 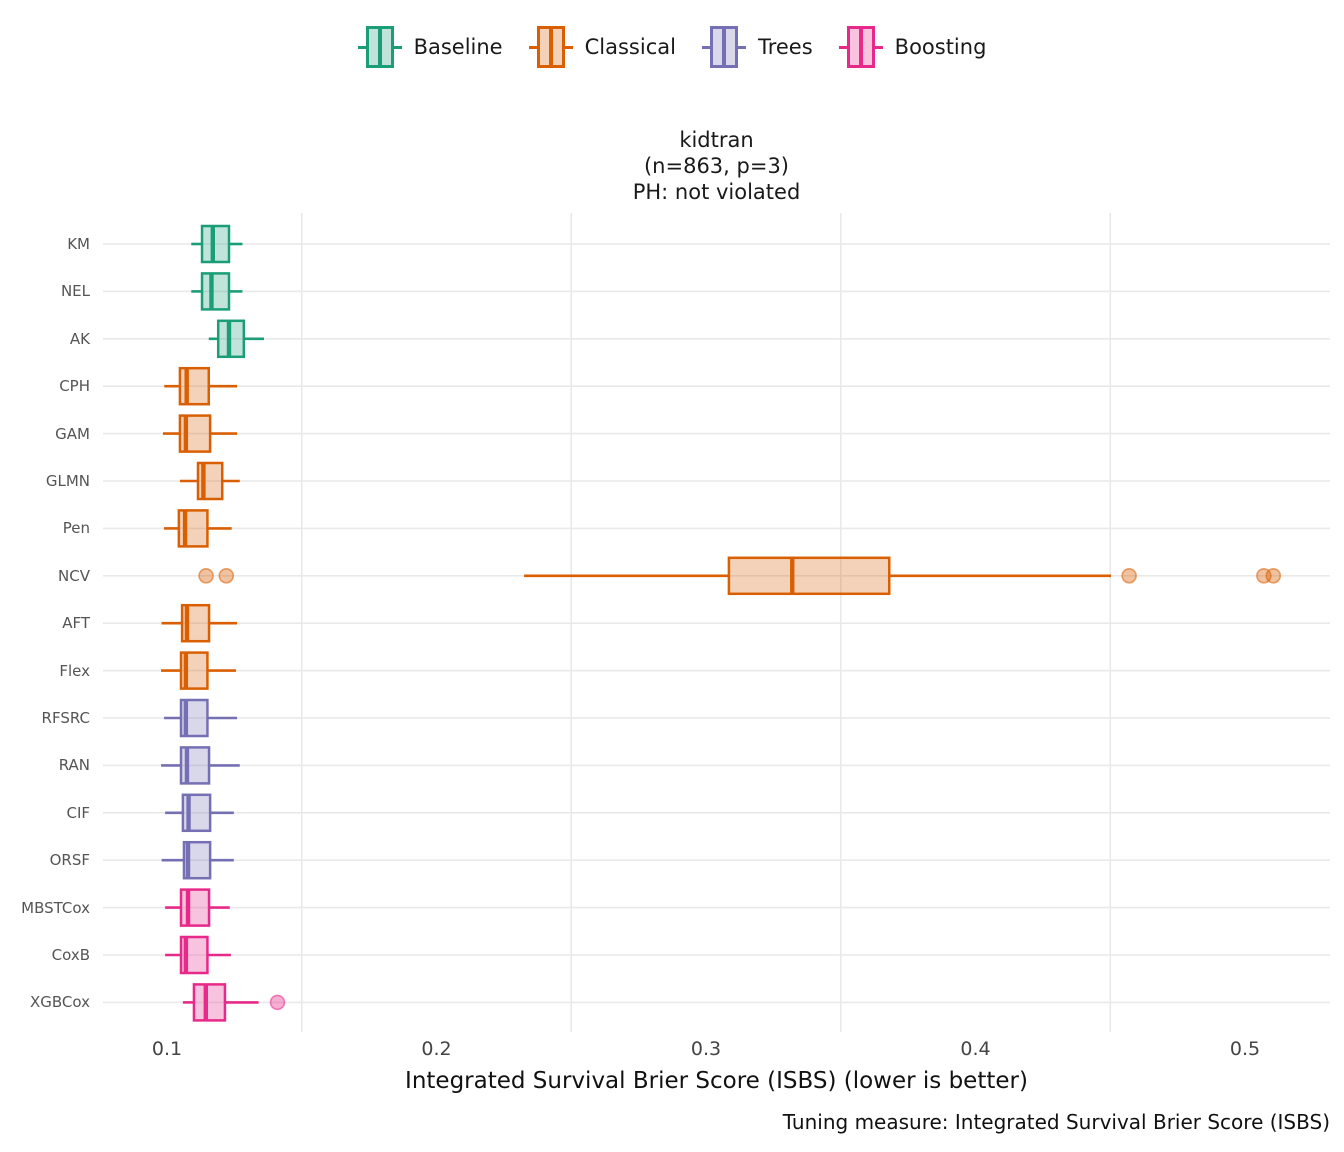 I want to click on legend-label: Baseline, so click(x=458, y=47).